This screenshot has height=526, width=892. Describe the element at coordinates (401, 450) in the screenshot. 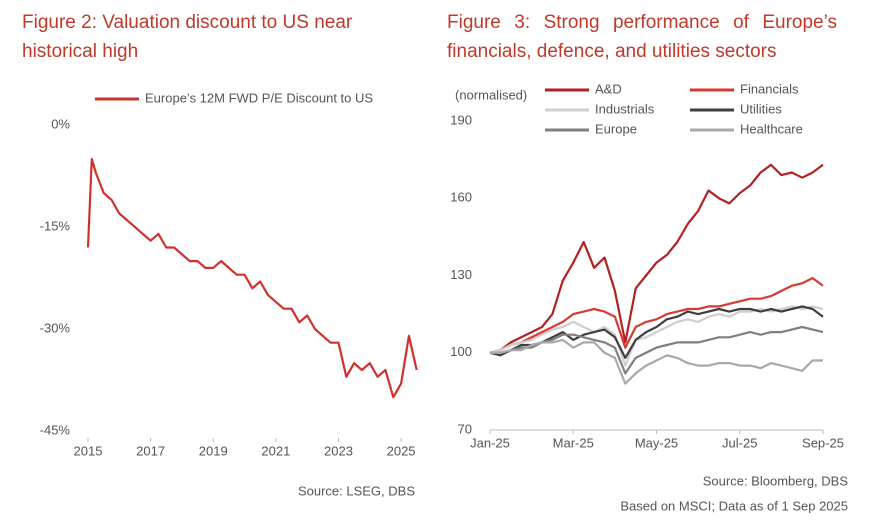

I see `x-tick-label: 2025` at that location.